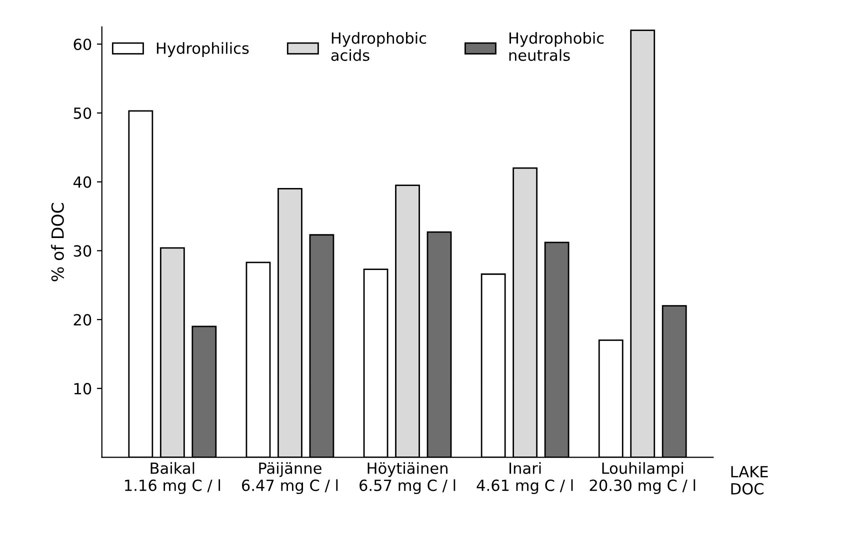  What do you see at coordinates (290, 478) in the screenshot?
I see `x-tick-label: Päijänne 6.47 mg C / l` at bounding box center [290, 478].